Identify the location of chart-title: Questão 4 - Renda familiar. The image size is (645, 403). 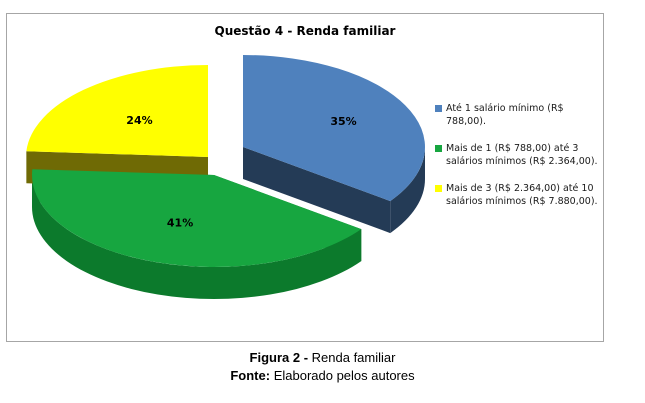
(305, 31).